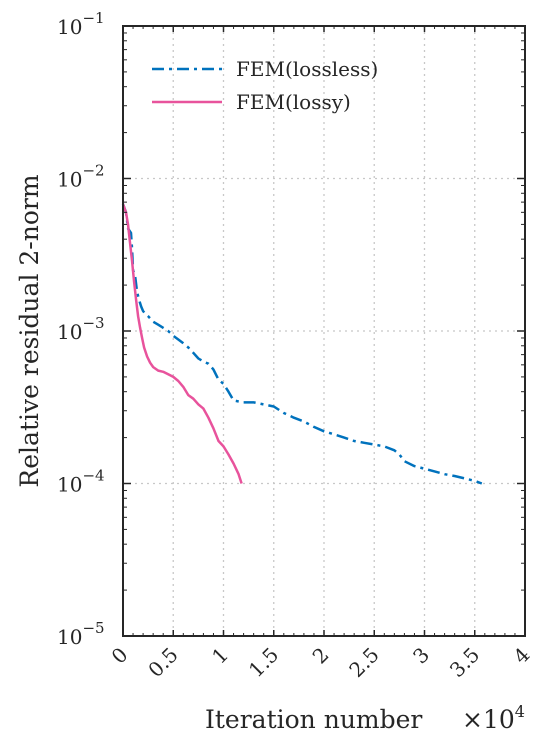 The height and width of the screenshot is (742, 550). Describe the element at coordinates (93, 628) in the screenshot. I see `y-tick-exponent: −5` at that location.